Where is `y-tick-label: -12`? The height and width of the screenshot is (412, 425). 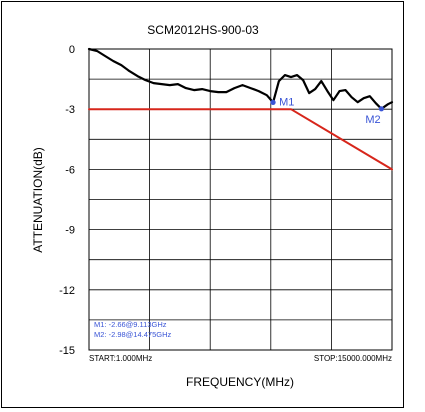 y-tick-label: -12 is located at coordinates (67, 291).